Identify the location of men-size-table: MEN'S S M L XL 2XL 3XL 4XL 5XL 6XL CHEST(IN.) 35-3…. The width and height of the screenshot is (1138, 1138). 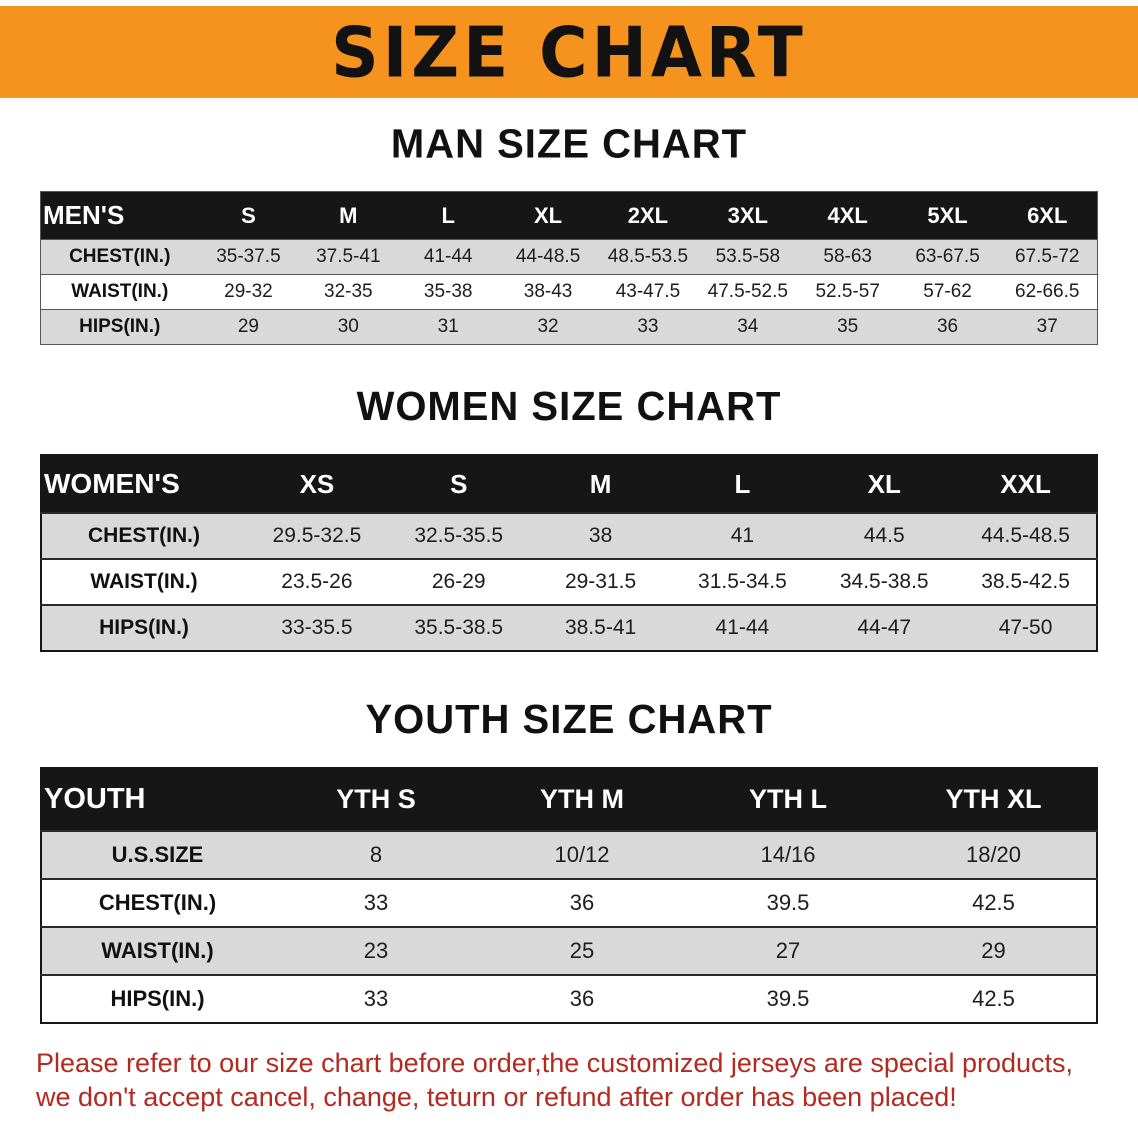
(569, 268).